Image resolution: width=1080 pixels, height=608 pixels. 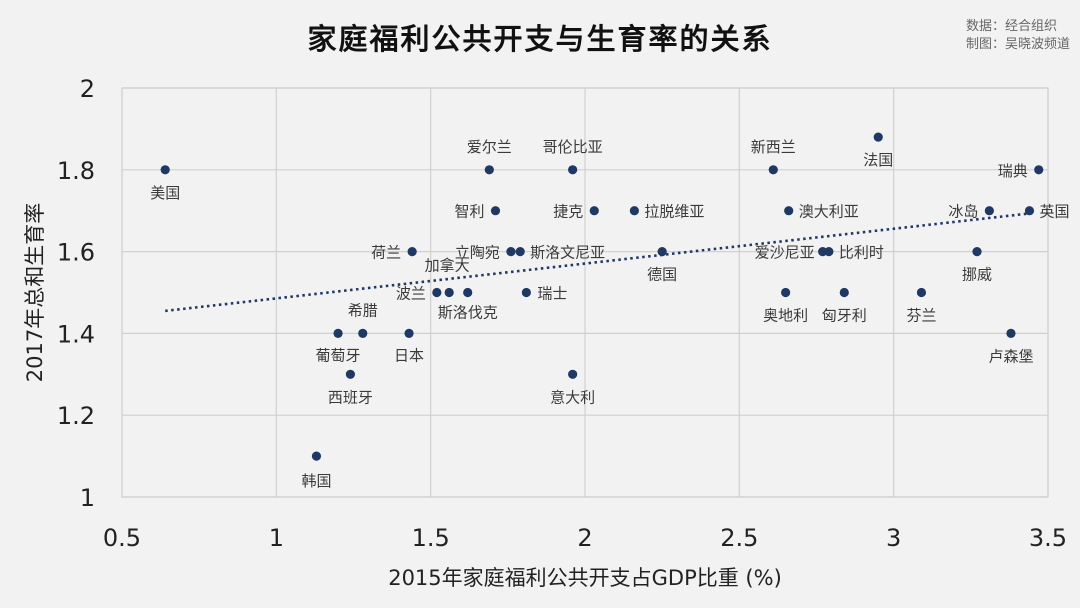 What do you see at coordinates (1011, 26) in the screenshot?
I see `source-line: 数据：经合组织` at bounding box center [1011, 26].